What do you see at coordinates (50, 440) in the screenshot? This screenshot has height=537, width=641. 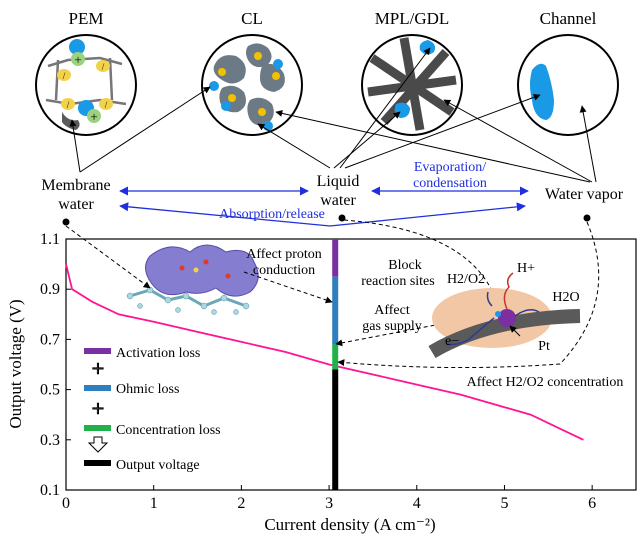 I see `y-tick-label: 0.3` at bounding box center [50, 440].